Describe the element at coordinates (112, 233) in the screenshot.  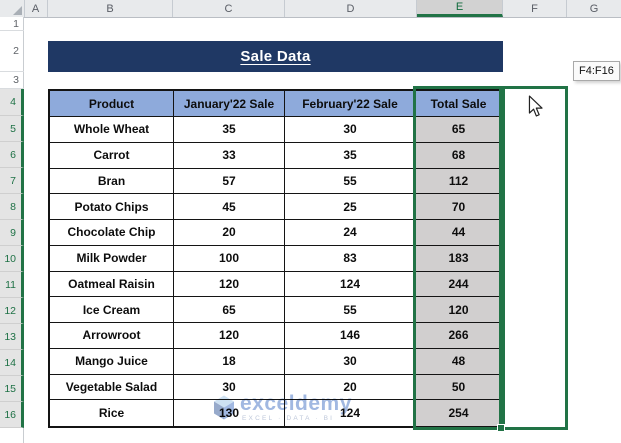
I see `table-cell: Chocolate Chip` at that location.